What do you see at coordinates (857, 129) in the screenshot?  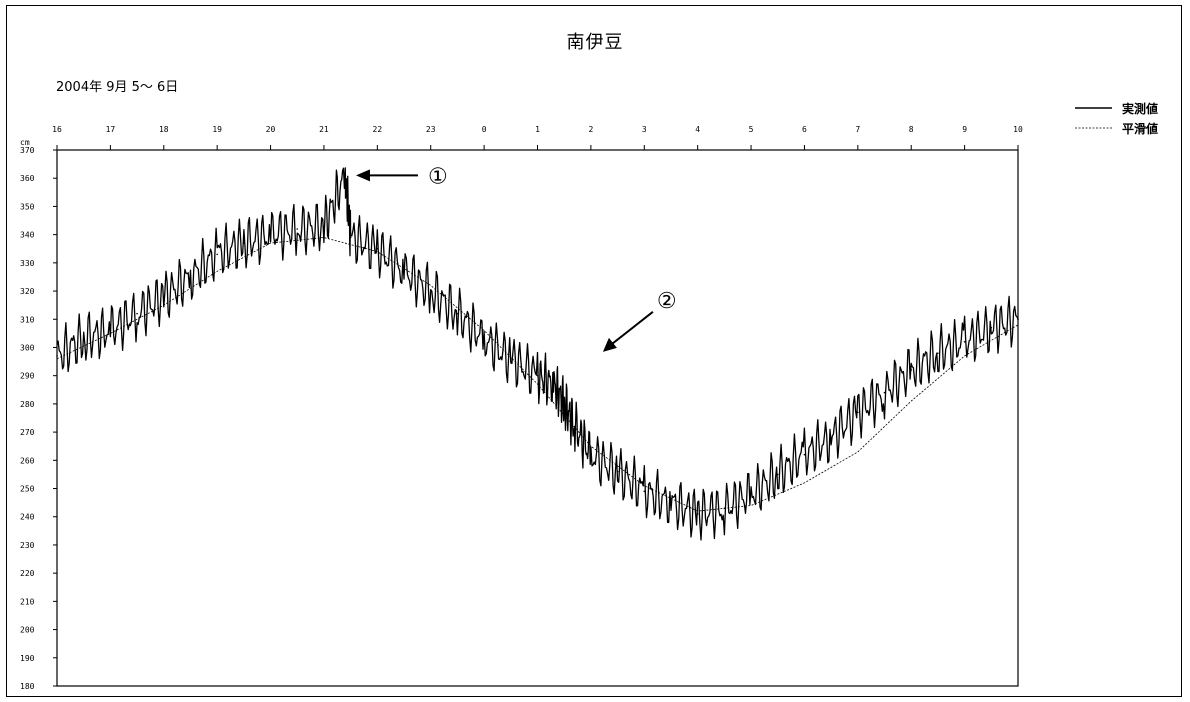 I see `x-tick-label: 7` at bounding box center [857, 129].